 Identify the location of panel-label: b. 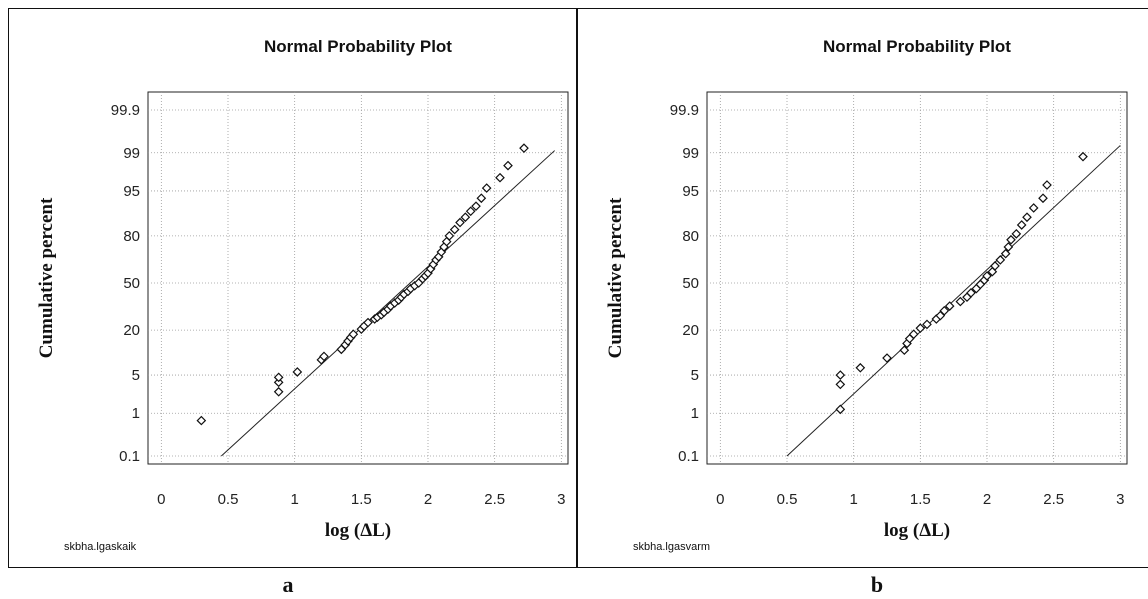
(877, 584).